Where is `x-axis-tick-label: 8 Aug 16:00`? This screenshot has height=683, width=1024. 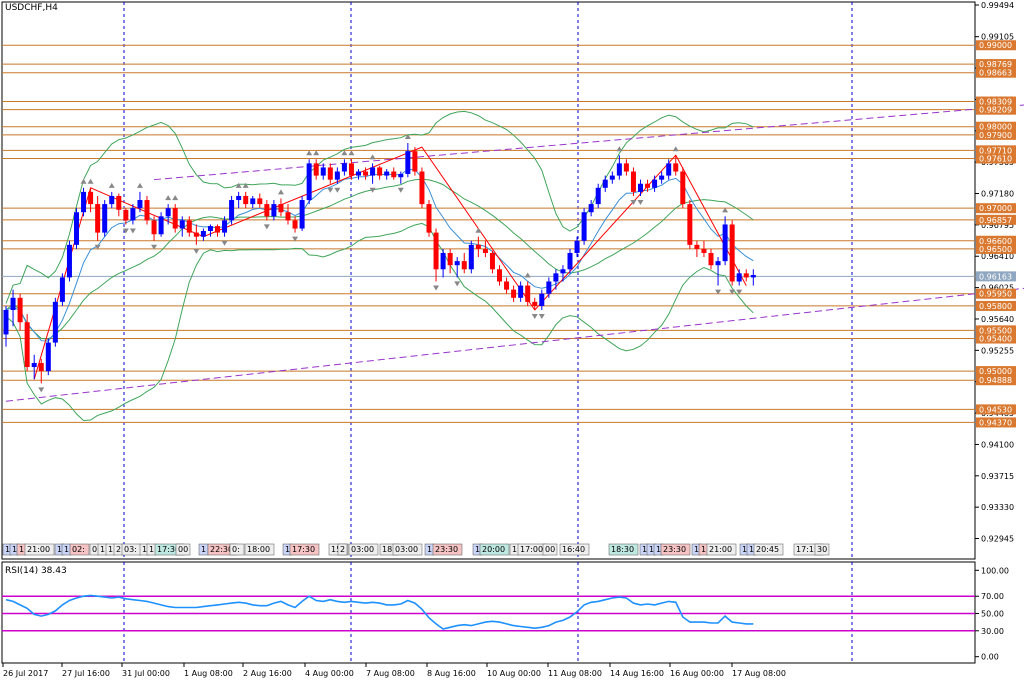
x-axis-tick-label: 8 Aug 16:00 is located at coordinates (451, 673).